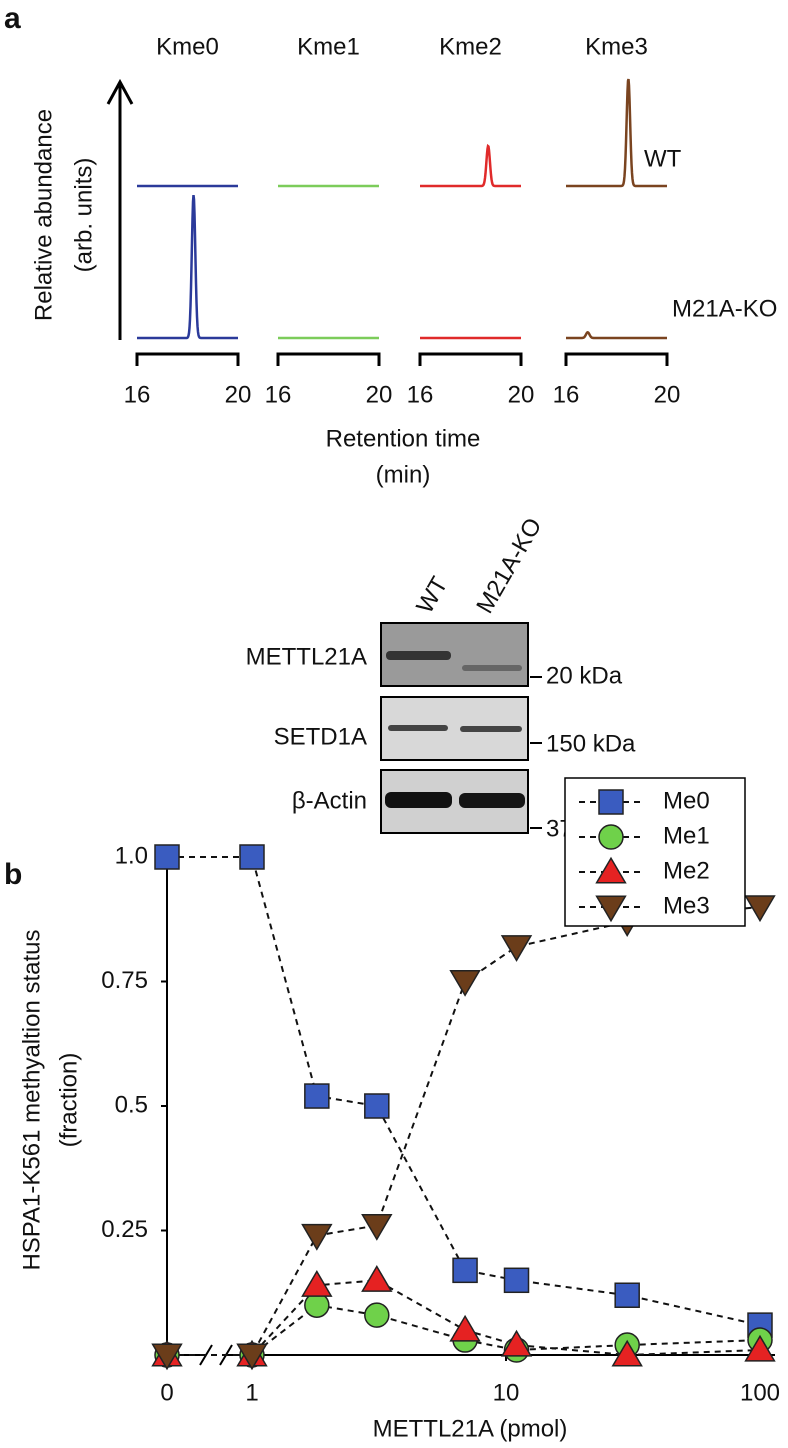 The width and height of the screenshot is (788, 1448). I want to click on y-label: (arb. units), so click(83, 215).